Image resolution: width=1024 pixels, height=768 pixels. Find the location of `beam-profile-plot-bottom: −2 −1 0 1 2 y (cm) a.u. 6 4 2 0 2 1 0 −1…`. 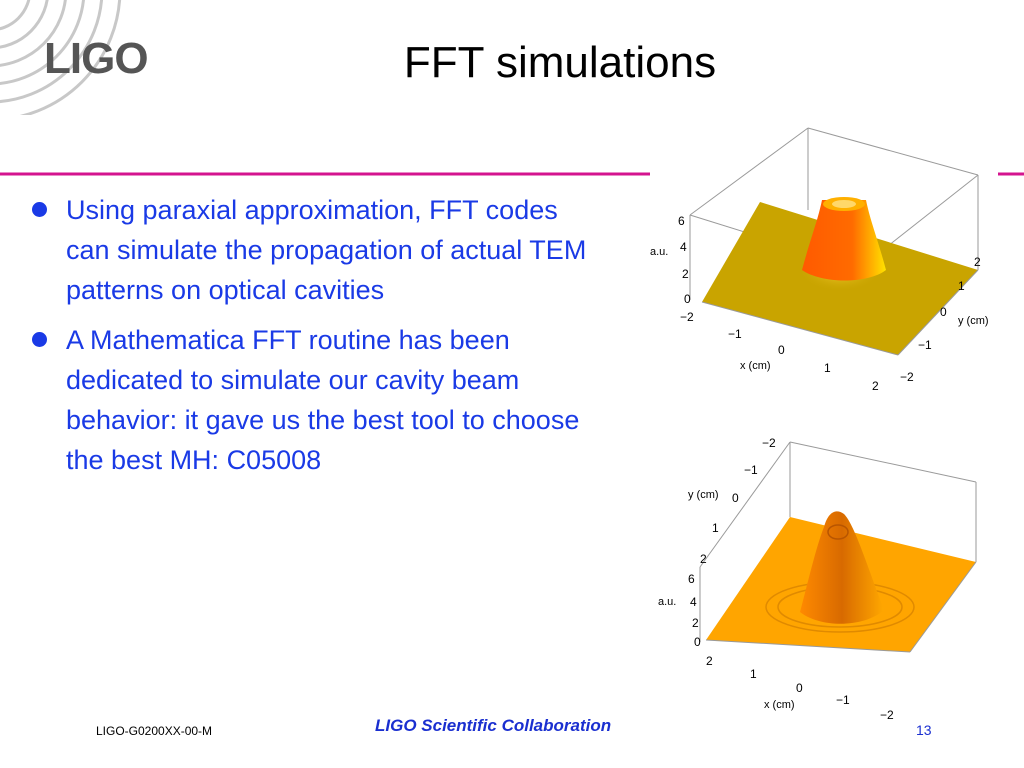

beam-profile-plot-bottom: −2 −1 0 1 2 y (cm) a.u. 6 4 2 0 2 1 0 −1… is located at coordinates (817, 579).